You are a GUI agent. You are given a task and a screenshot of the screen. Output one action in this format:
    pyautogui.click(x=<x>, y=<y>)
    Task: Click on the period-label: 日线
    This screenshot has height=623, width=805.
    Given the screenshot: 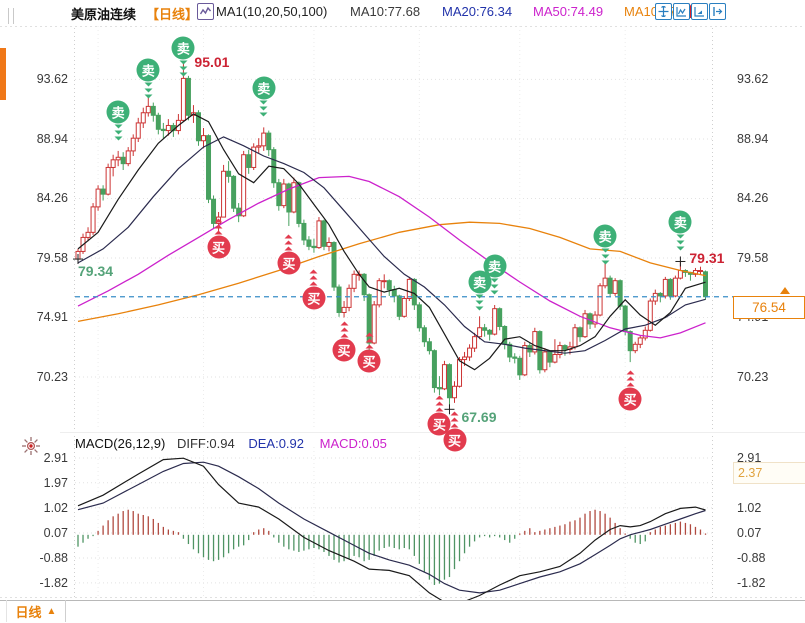 What is the action you would take?
    pyautogui.click(x=28, y=612)
    